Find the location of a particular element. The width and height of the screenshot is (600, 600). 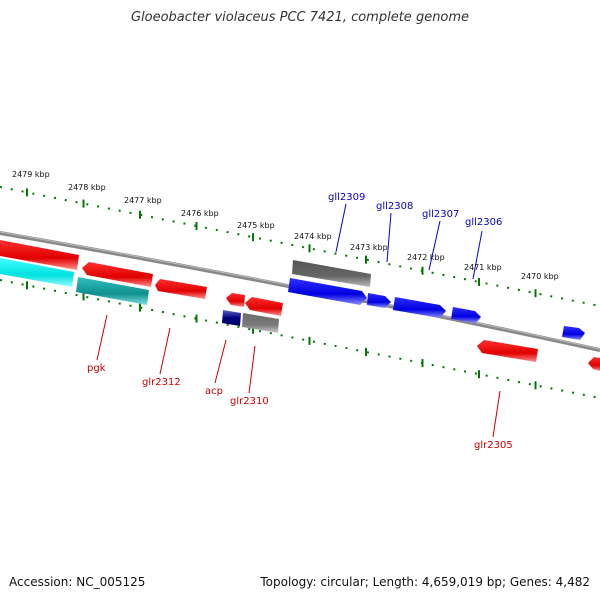

gene-label-glr2305: glr2305 is located at coordinates (493, 445).